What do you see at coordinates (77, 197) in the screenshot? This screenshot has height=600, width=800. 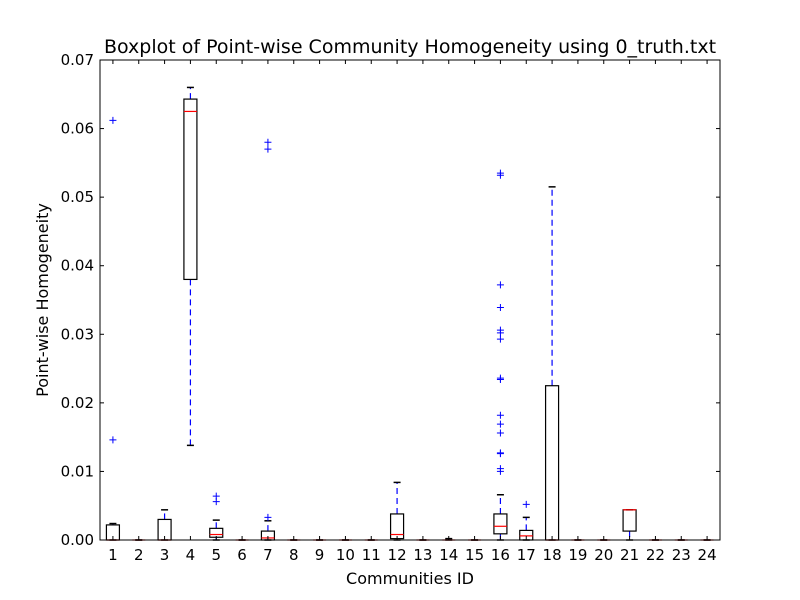 I see `y-tick-label: 0.05` at bounding box center [77, 197].